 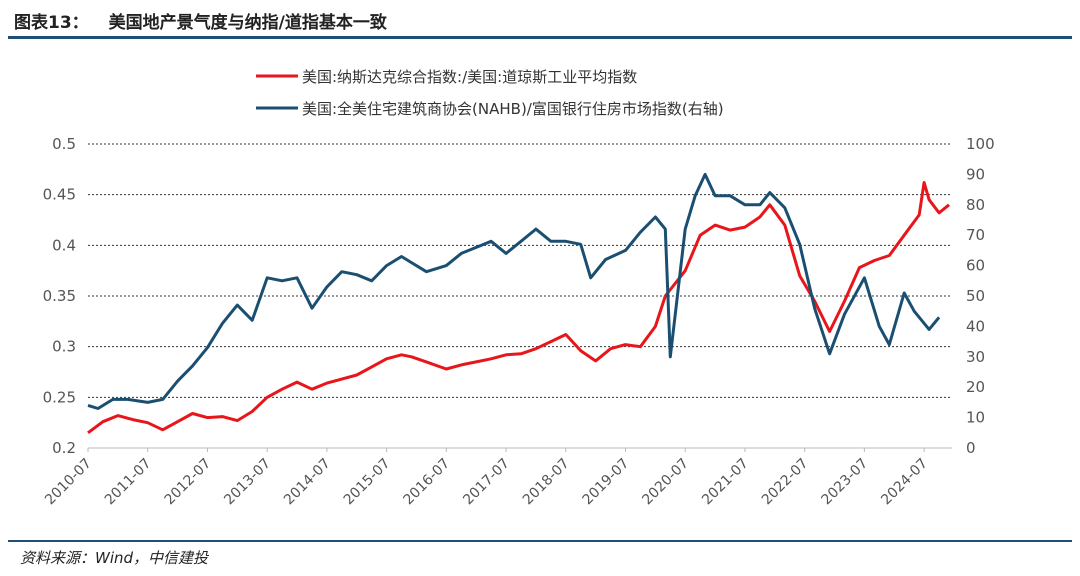 I want to click on y-right-tick-label: 50, so click(x=975, y=296).